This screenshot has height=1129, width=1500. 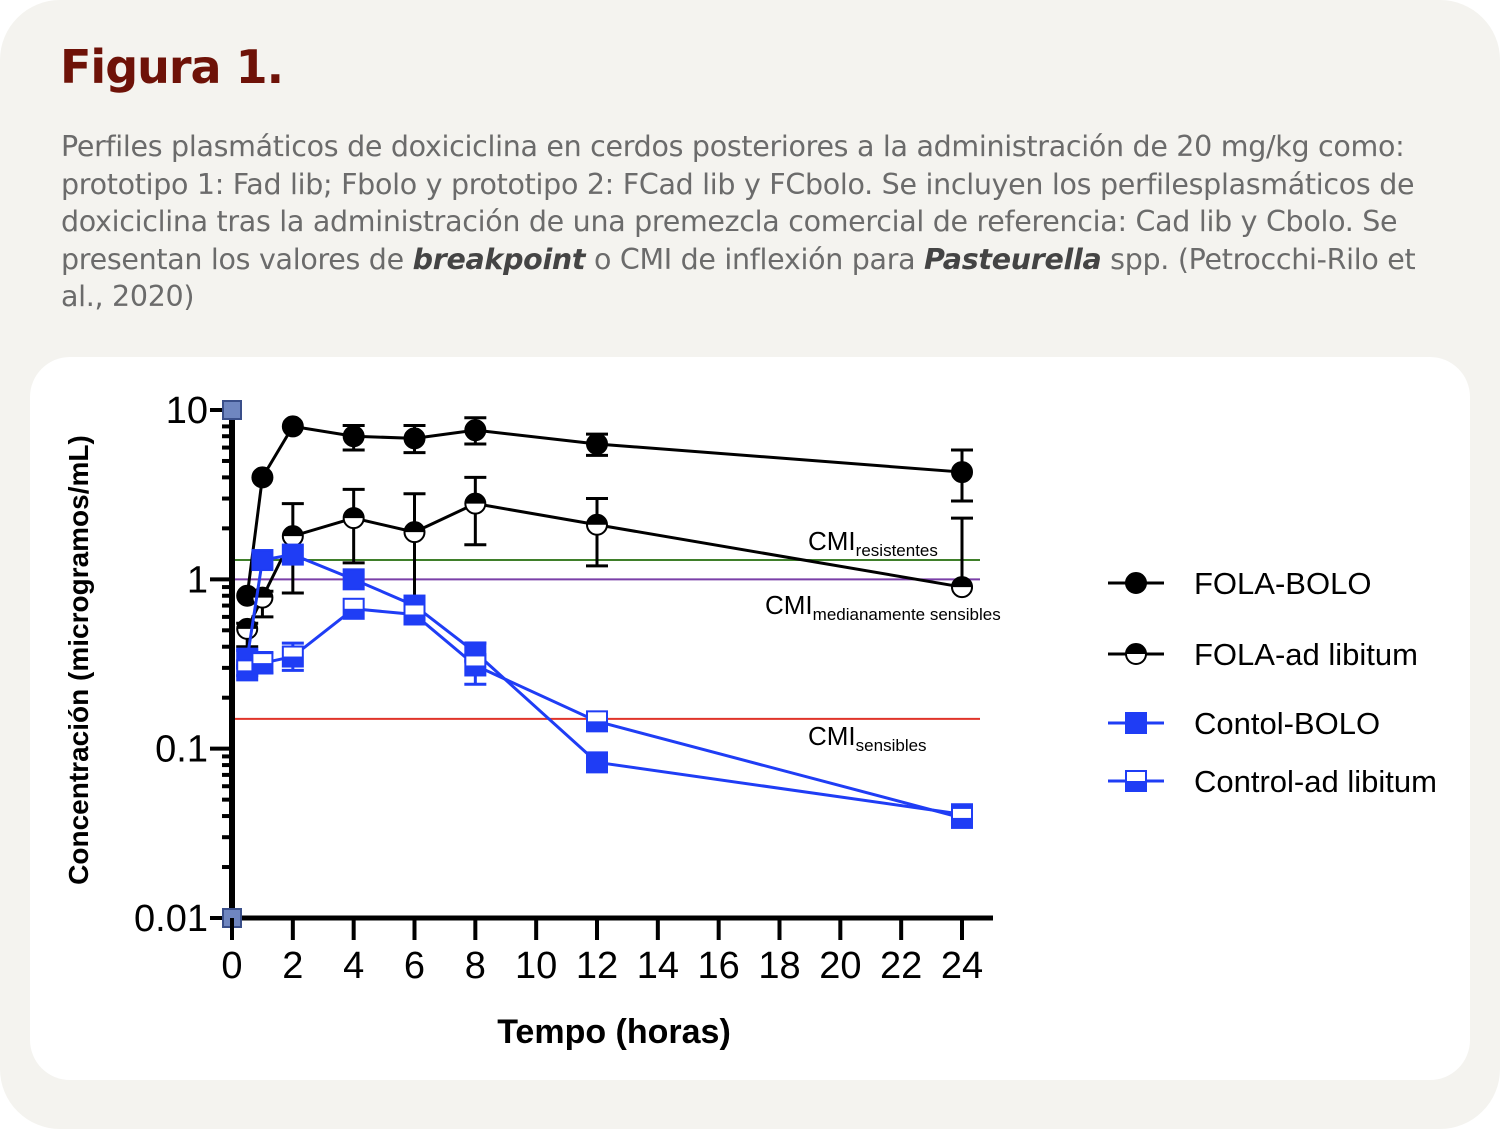 I want to click on x-tick-label: 24, so click(x=962, y=966).